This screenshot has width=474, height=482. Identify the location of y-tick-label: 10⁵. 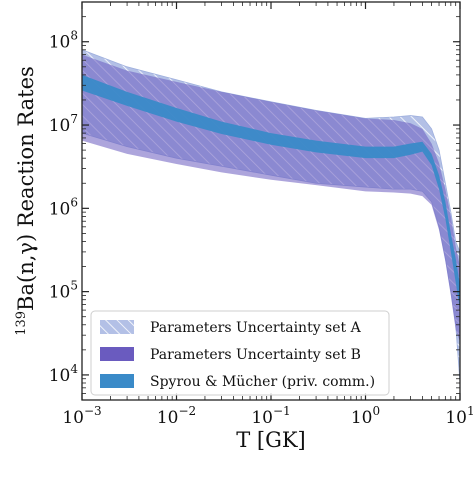
(63, 291).